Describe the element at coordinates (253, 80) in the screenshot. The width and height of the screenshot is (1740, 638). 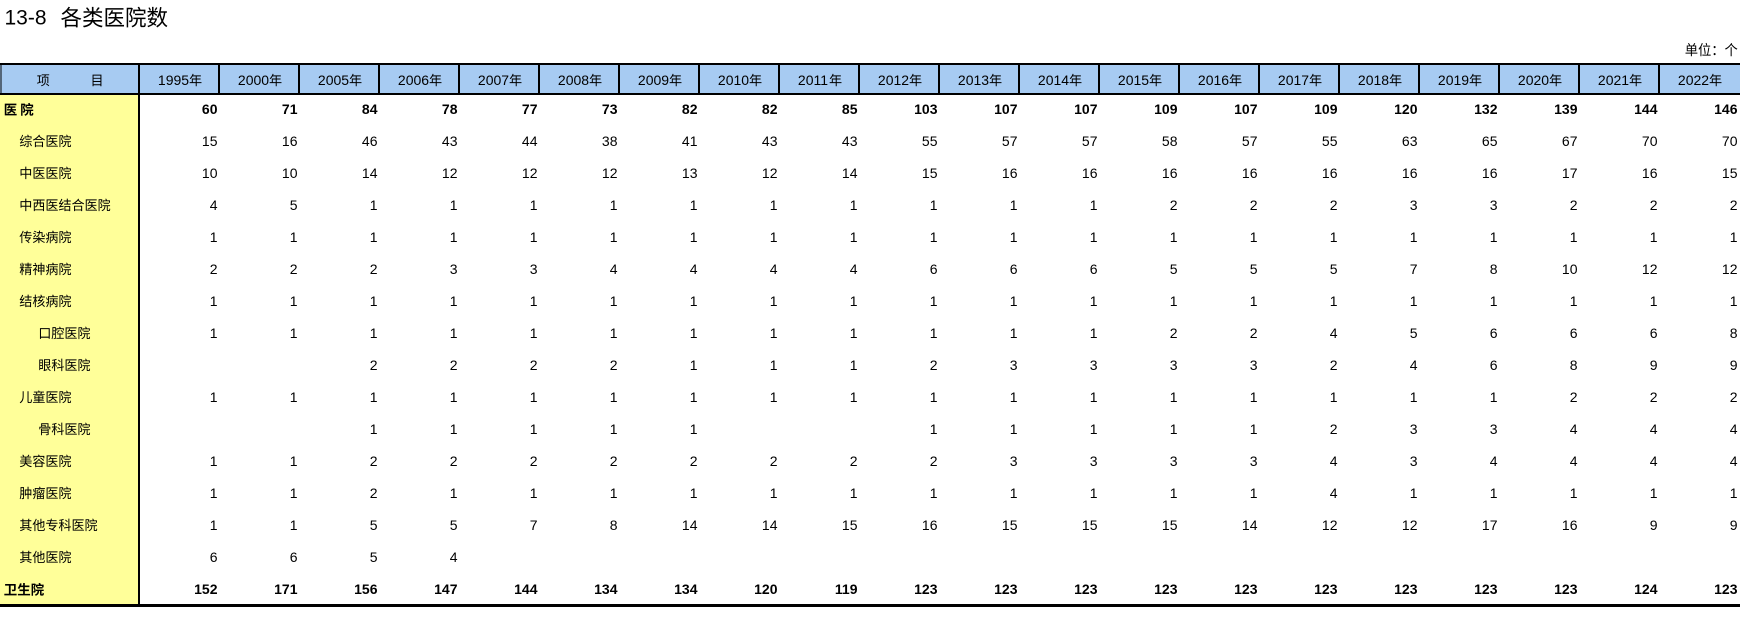
I see `svg-text: 2000` at that location.